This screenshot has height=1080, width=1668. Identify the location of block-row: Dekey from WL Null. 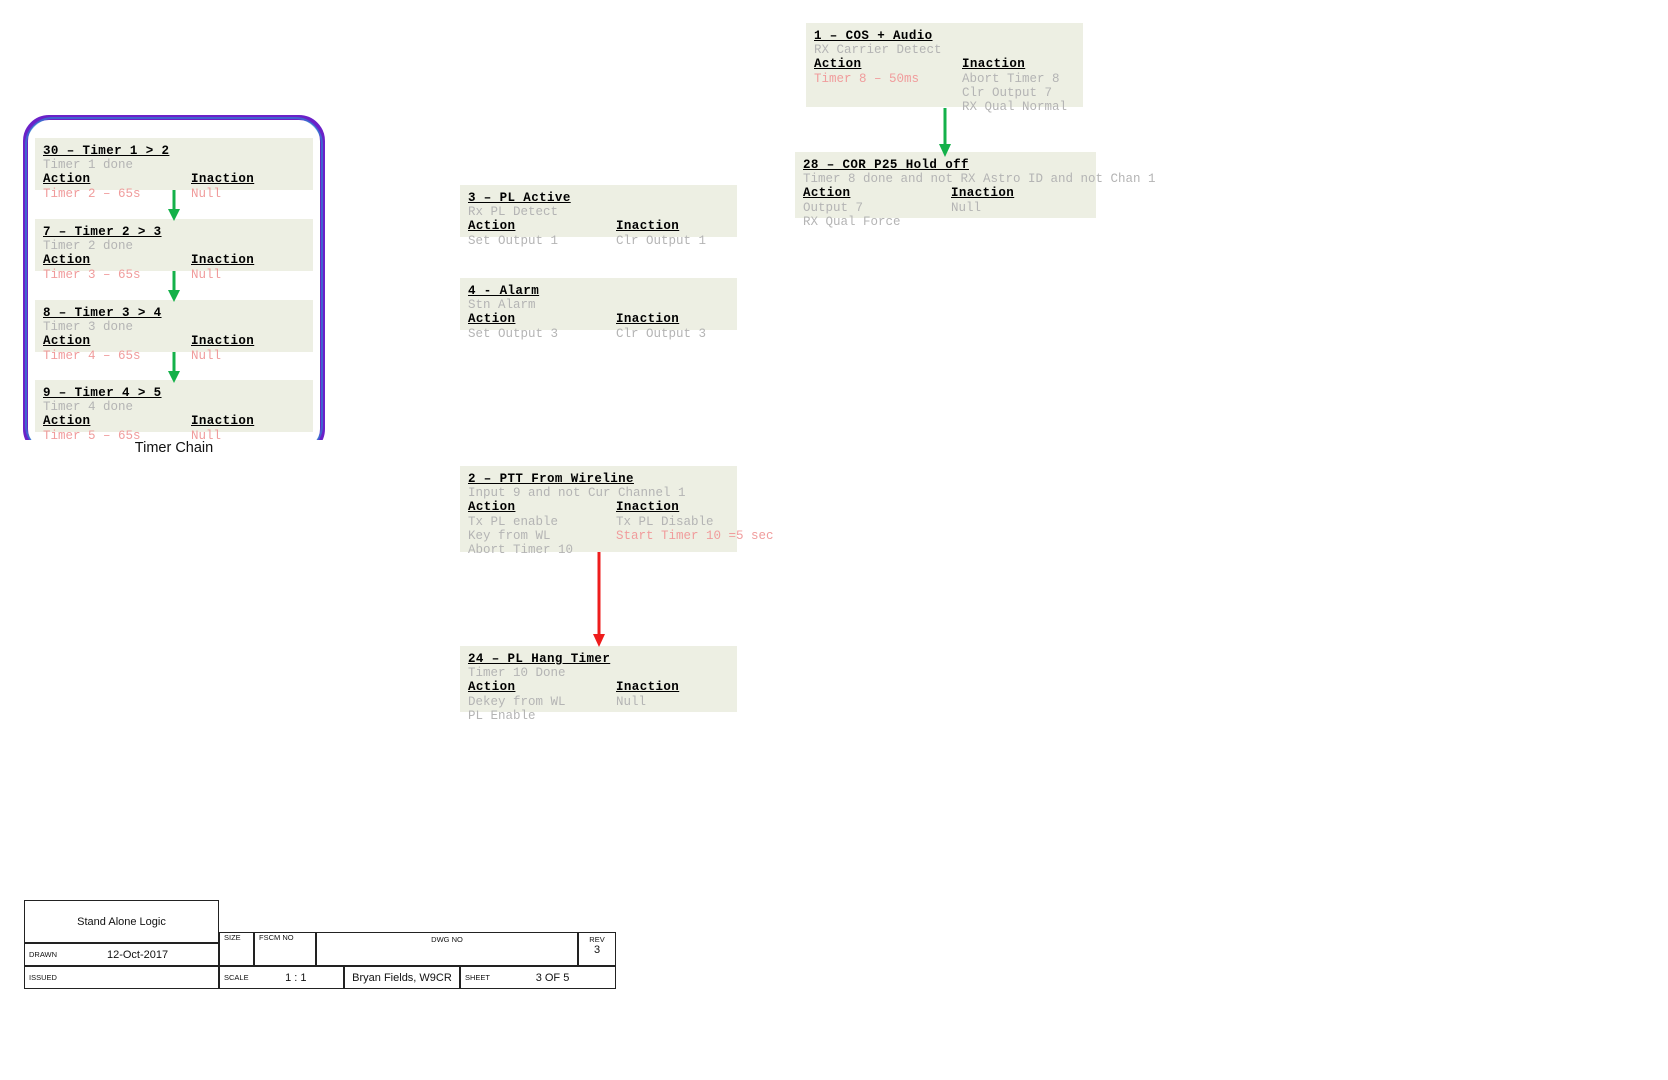
(598, 702).